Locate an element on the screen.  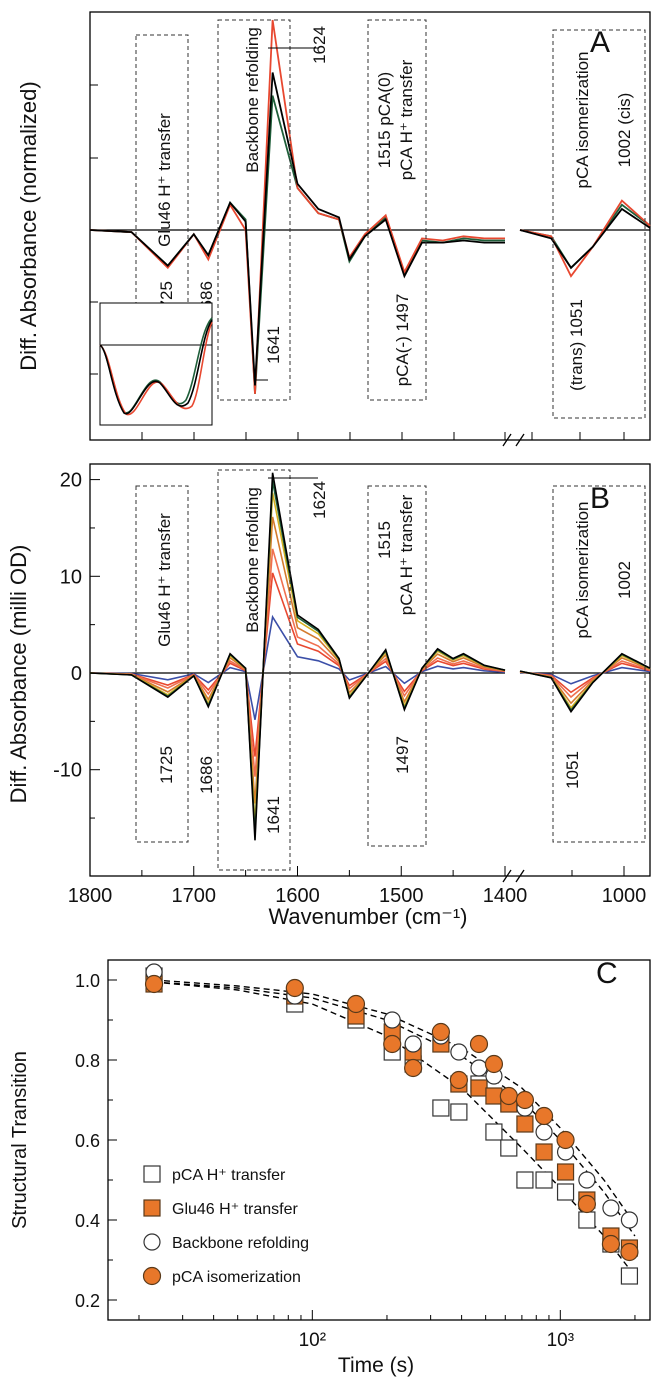
legend-label-0: pCA H⁺ transfer is located at coordinates (229, 1175).